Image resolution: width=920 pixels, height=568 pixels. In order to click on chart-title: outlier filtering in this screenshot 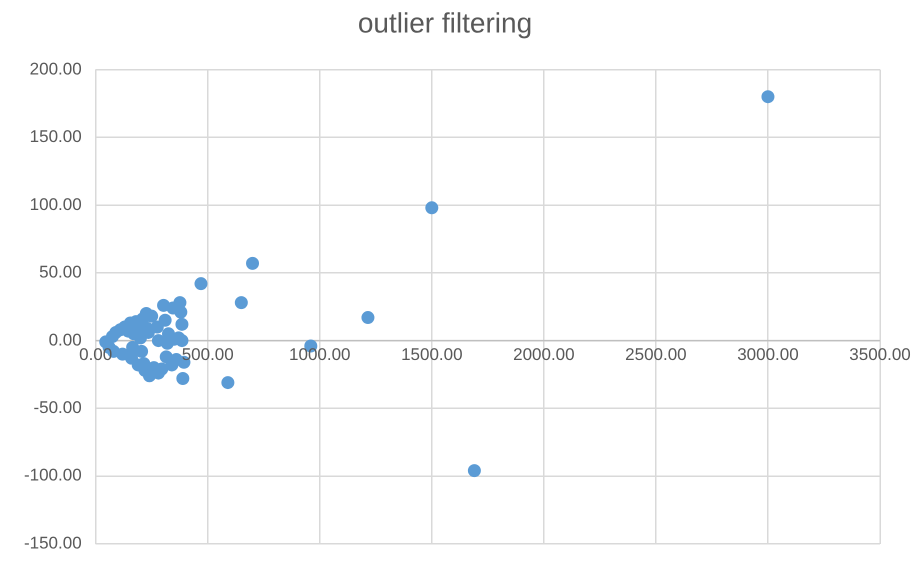, I will do `click(445, 23)`.